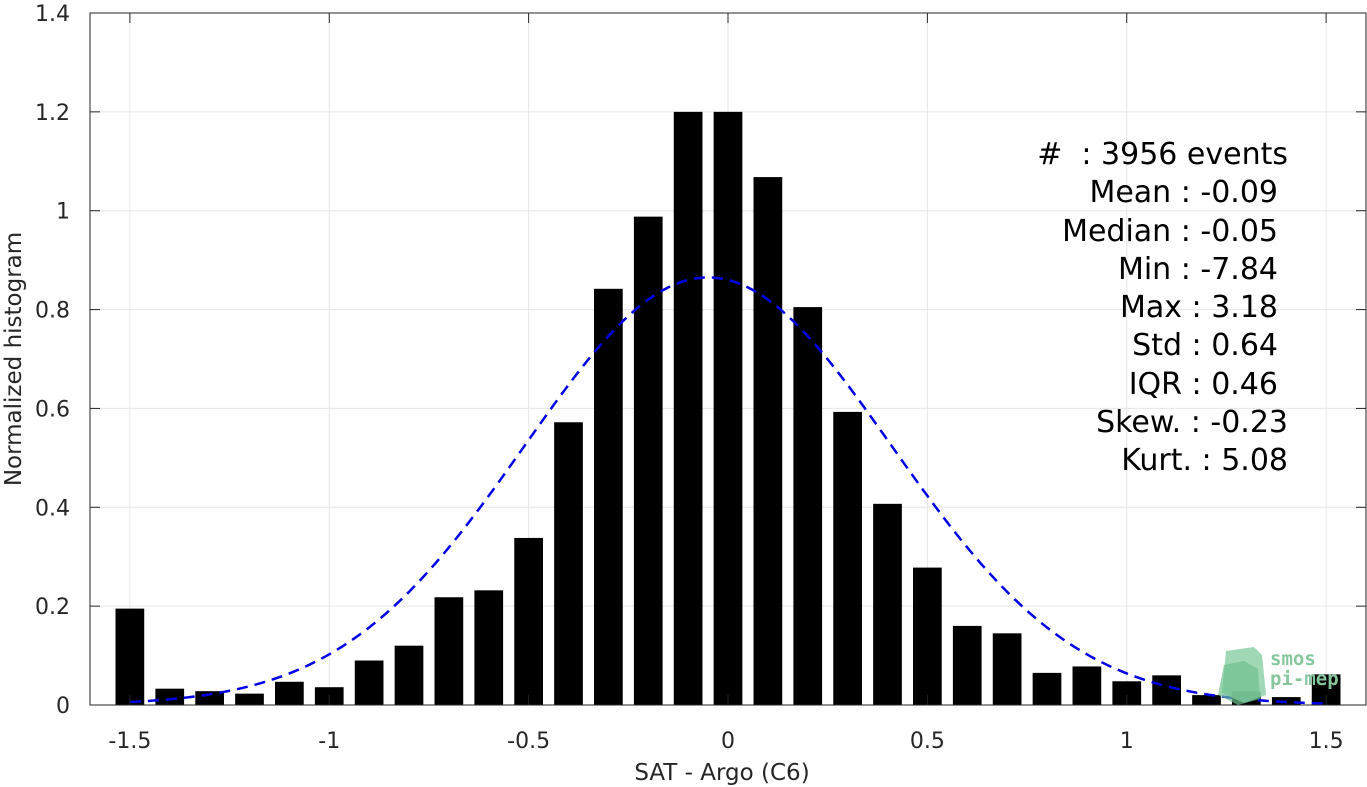  Describe the element at coordinates (52, 113) in the screenshot. I see `y-tick-label: 1.2` at that location.